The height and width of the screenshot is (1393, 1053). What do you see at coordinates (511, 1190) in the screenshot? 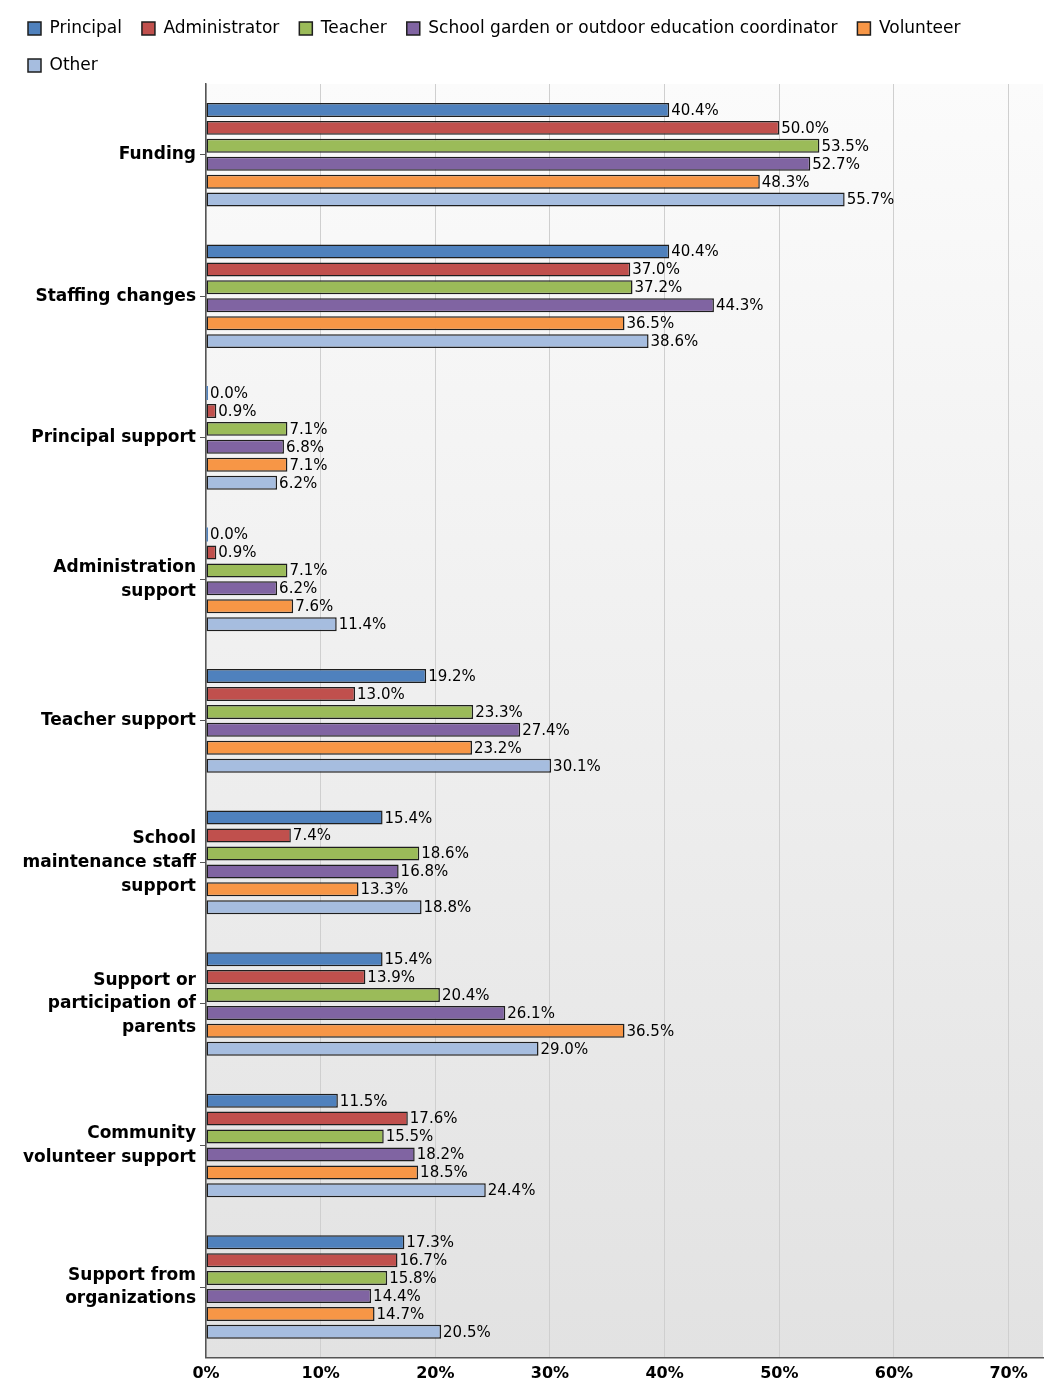
I see `data-label: 24.4%` at bounding box center [511, 1190].